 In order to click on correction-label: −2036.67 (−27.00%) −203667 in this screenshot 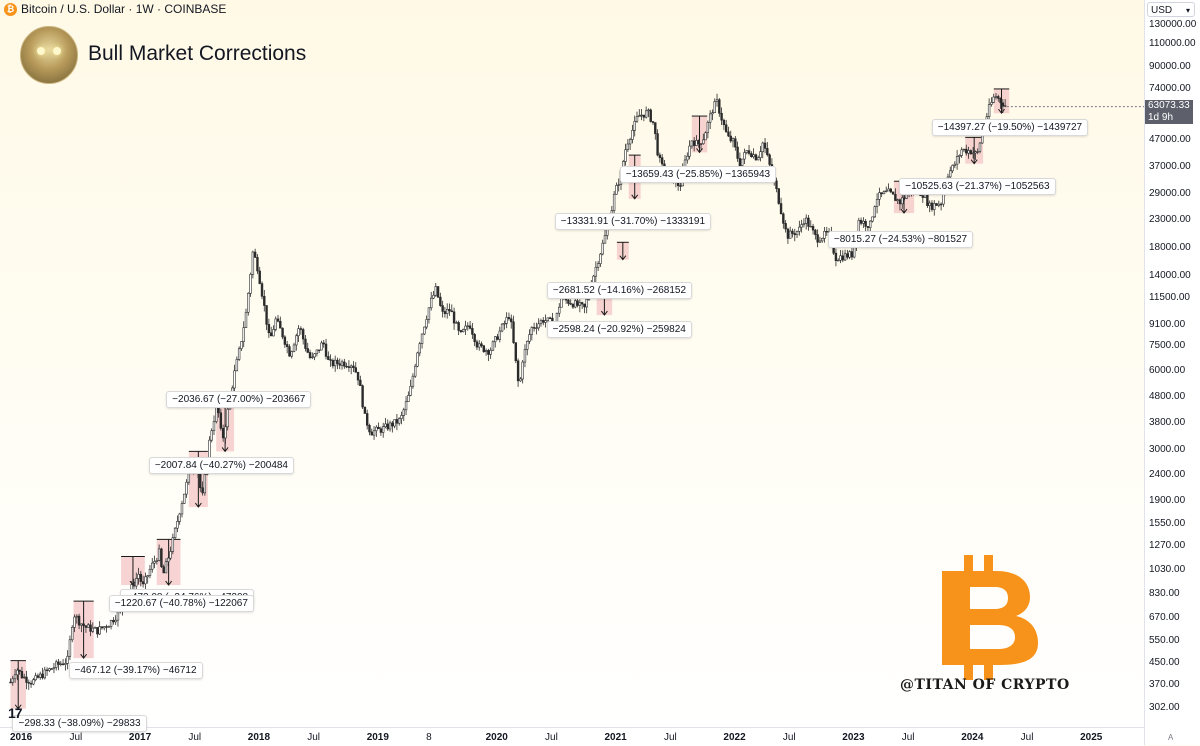, I will do `click(239, 400)`.